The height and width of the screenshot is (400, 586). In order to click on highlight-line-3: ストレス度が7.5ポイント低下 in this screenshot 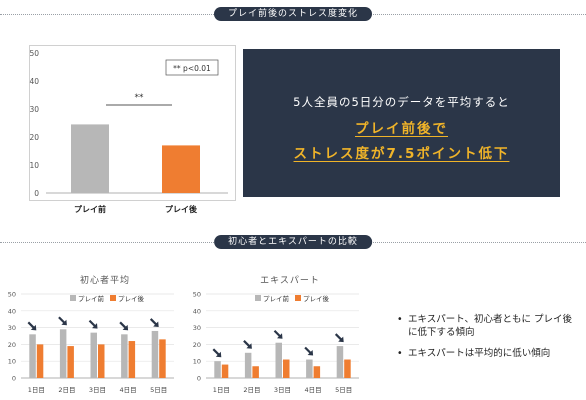, I will do `click(401, 154)`.